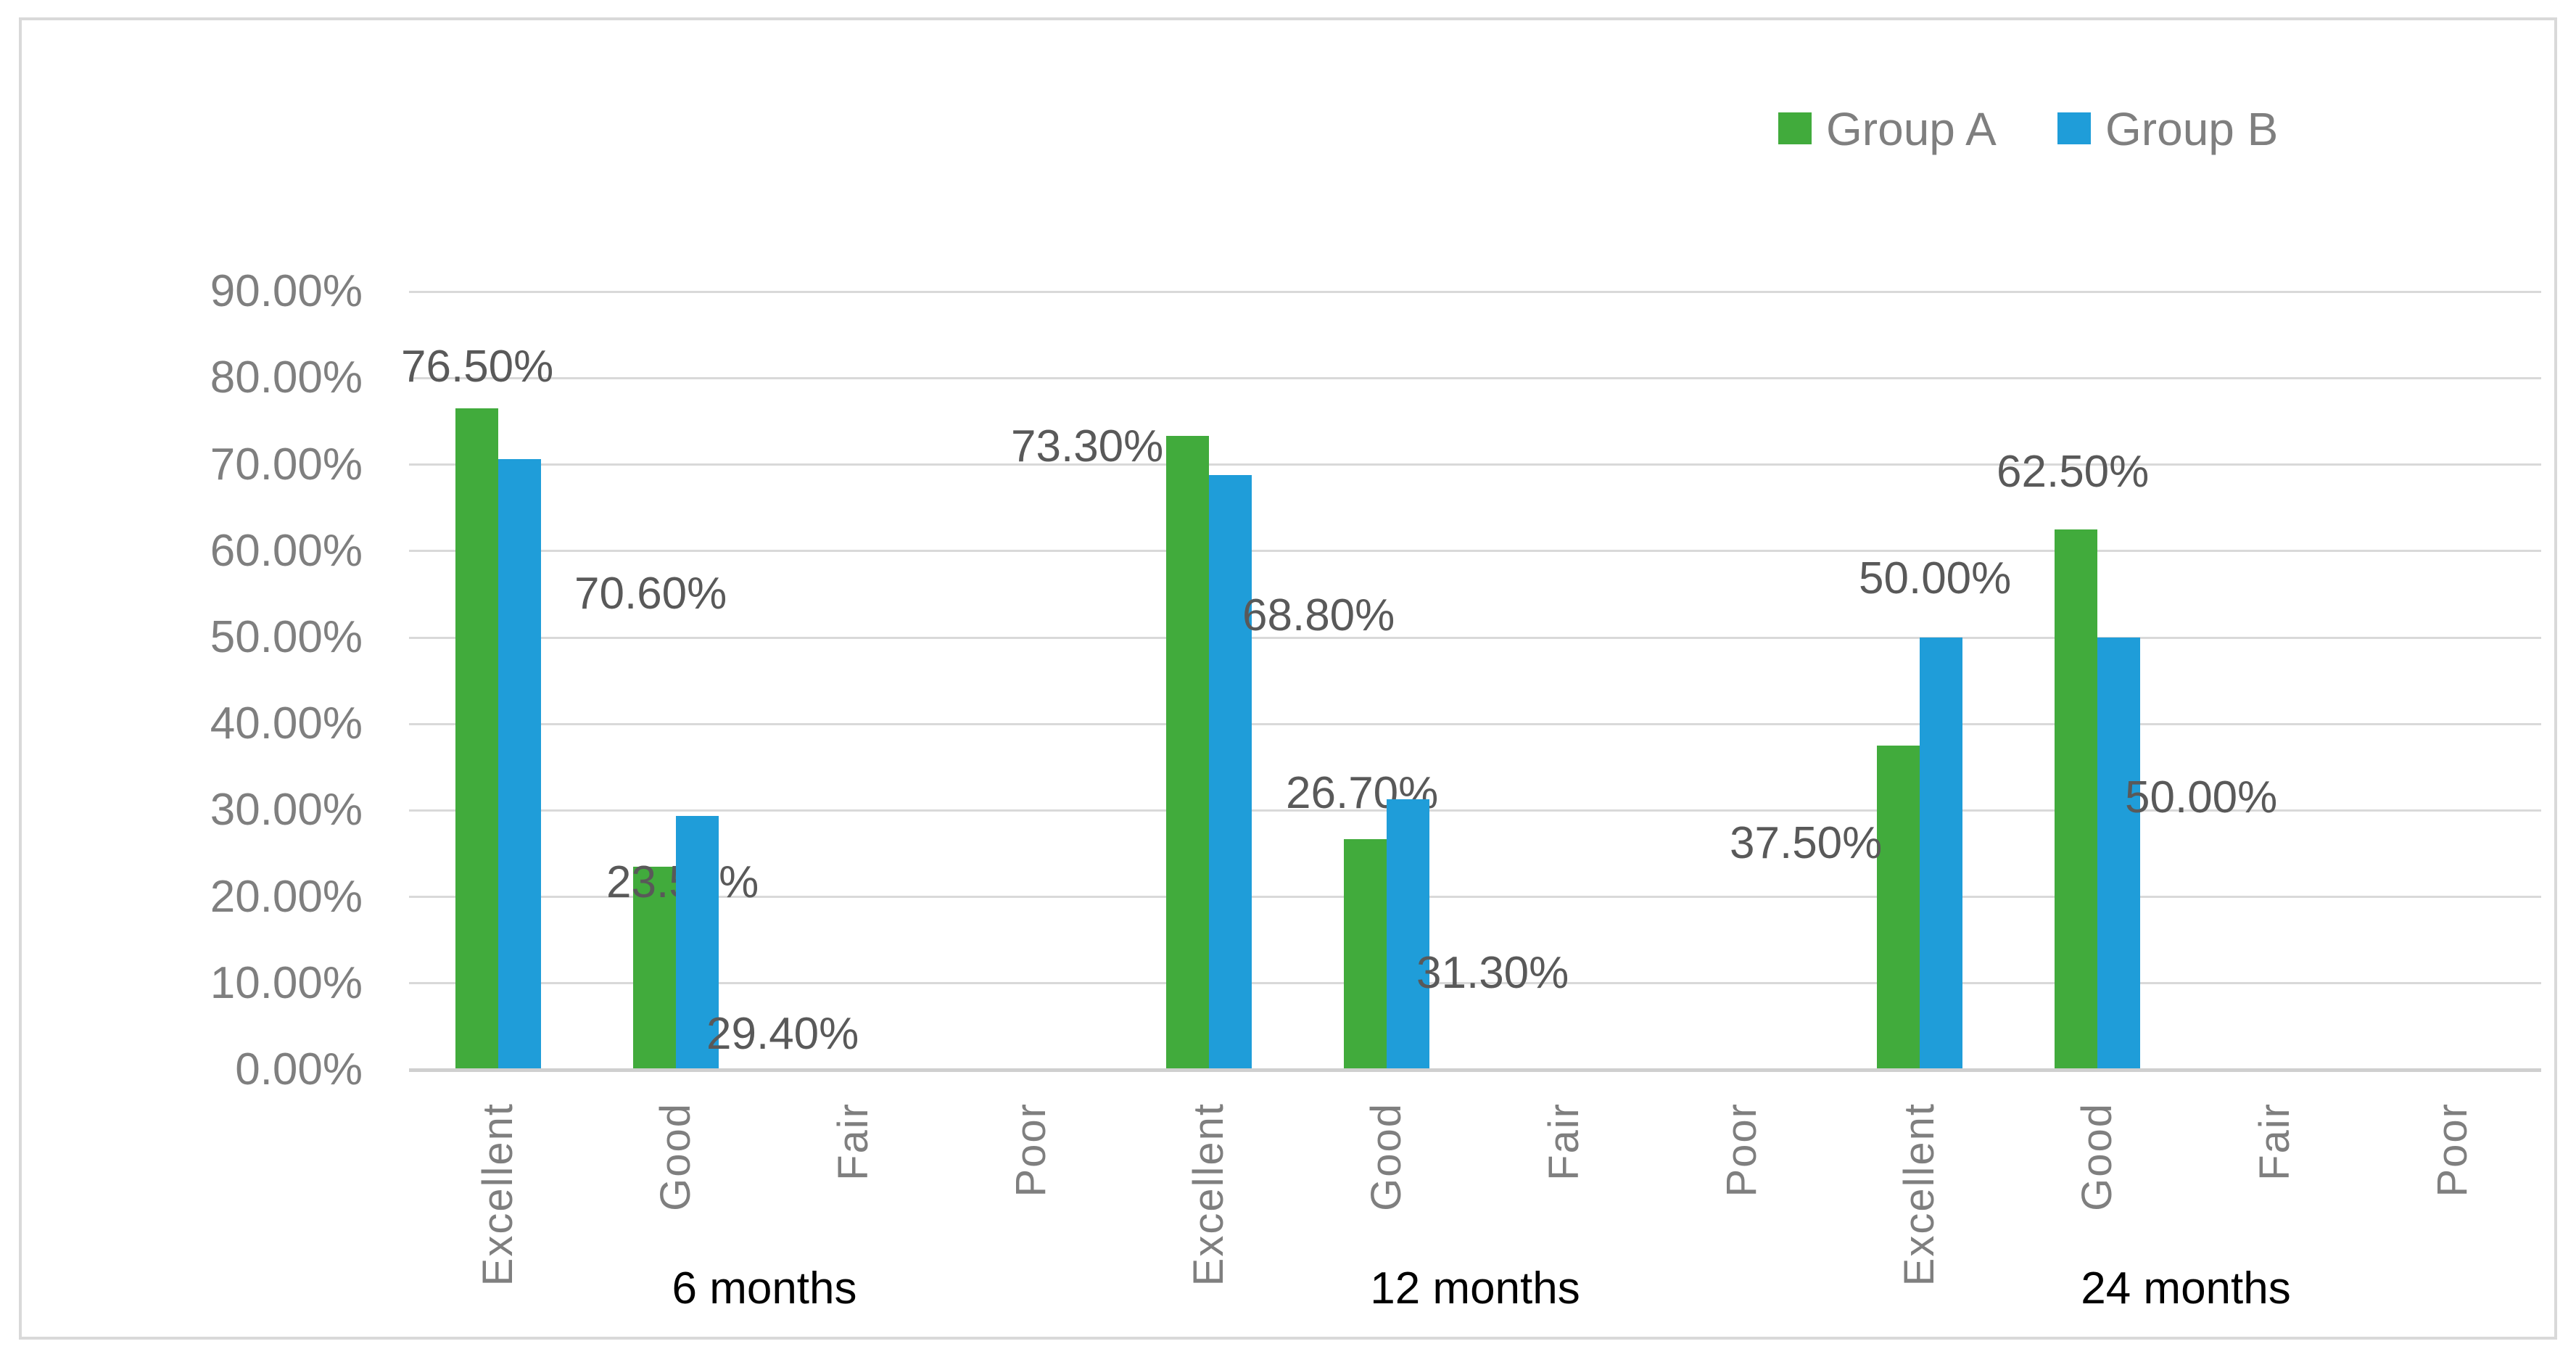 This screenshot has height=1357, width=2576. What do you see at coordinates (1898, 907) in the screenshot?
I see `bar-group-a-24-months-excellent` at bounding box center [1898, 907].